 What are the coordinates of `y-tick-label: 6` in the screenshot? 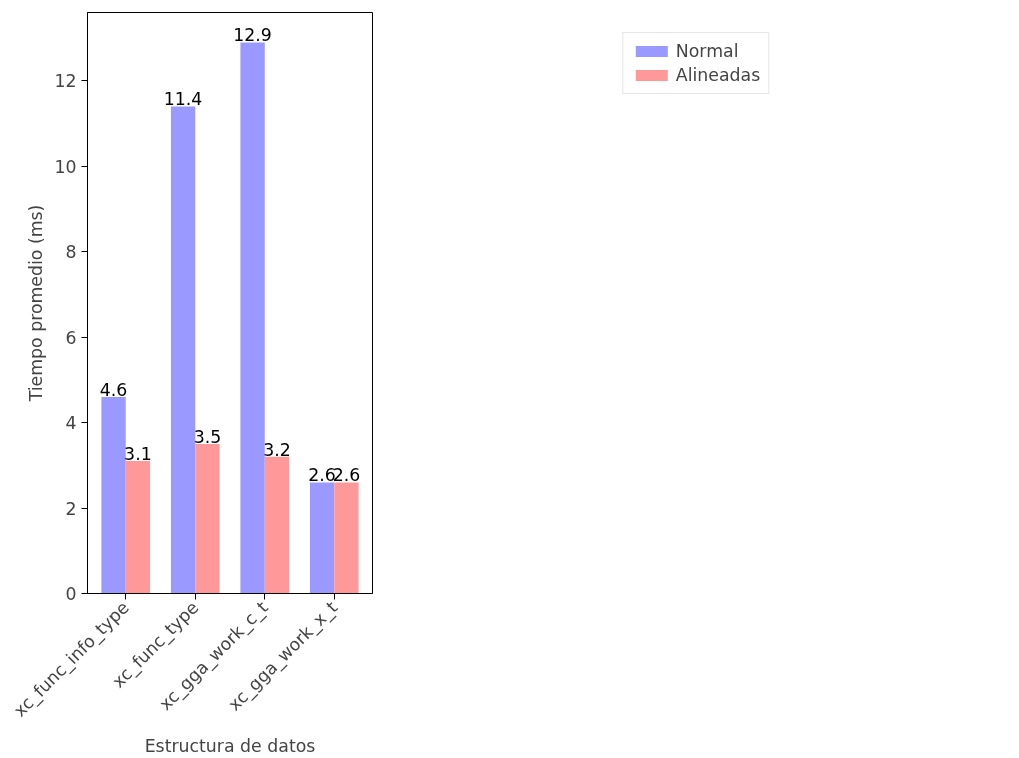 It's located at (71, 337).